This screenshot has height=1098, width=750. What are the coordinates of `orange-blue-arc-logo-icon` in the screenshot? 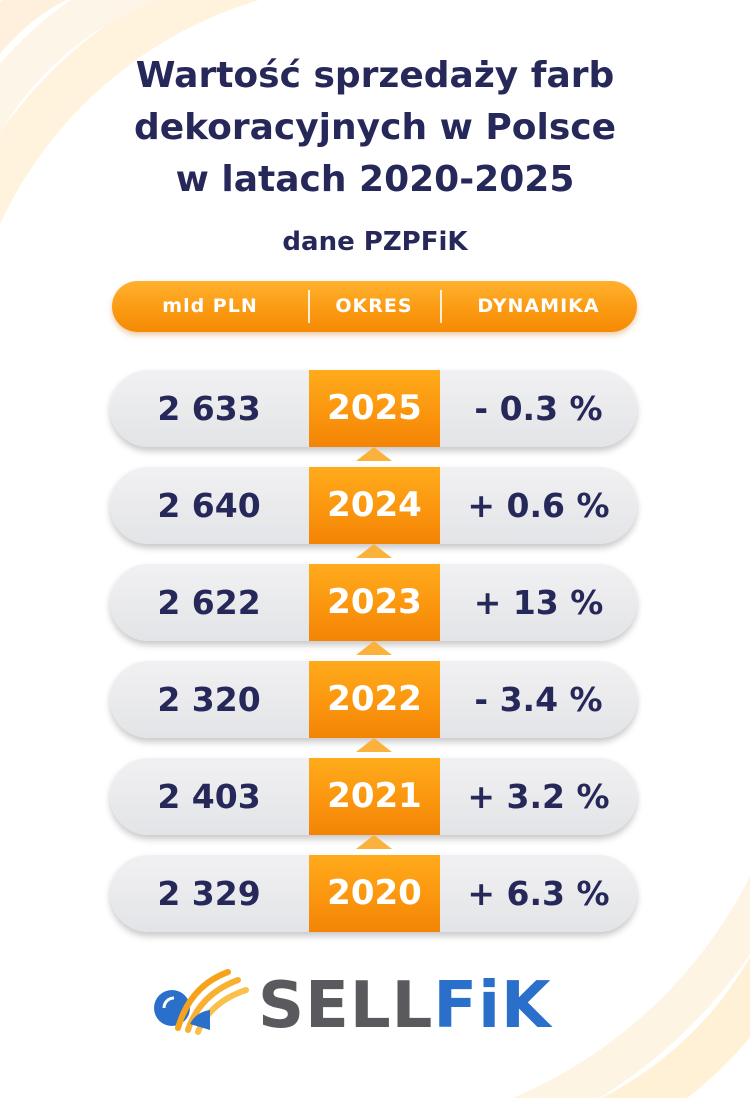 It's located at (201, 1002).